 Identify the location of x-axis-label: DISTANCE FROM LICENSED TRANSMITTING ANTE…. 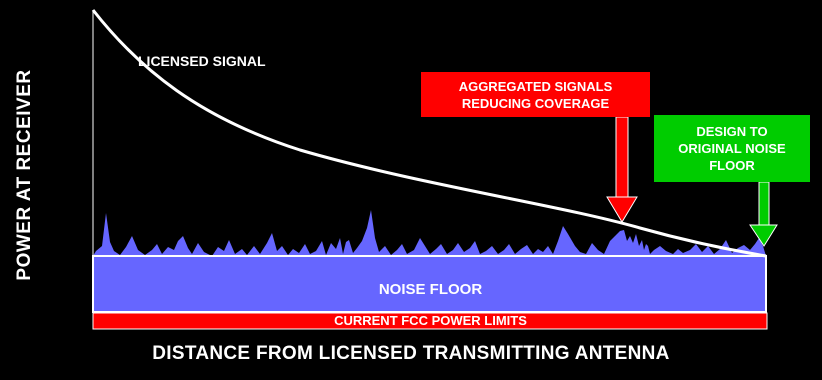
(411, 353).